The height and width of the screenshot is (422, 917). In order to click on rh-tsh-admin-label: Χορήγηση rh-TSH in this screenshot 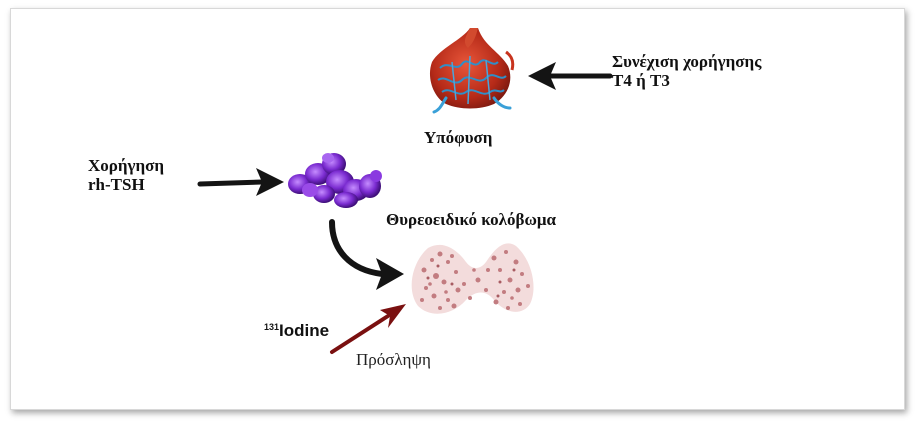, I will do `click(126, 175)`.